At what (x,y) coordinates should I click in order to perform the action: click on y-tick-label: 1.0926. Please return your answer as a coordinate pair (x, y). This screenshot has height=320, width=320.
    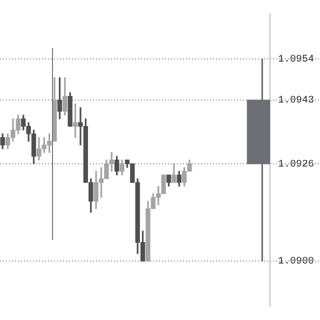
    Looking at the image, I should click on (296, 164).